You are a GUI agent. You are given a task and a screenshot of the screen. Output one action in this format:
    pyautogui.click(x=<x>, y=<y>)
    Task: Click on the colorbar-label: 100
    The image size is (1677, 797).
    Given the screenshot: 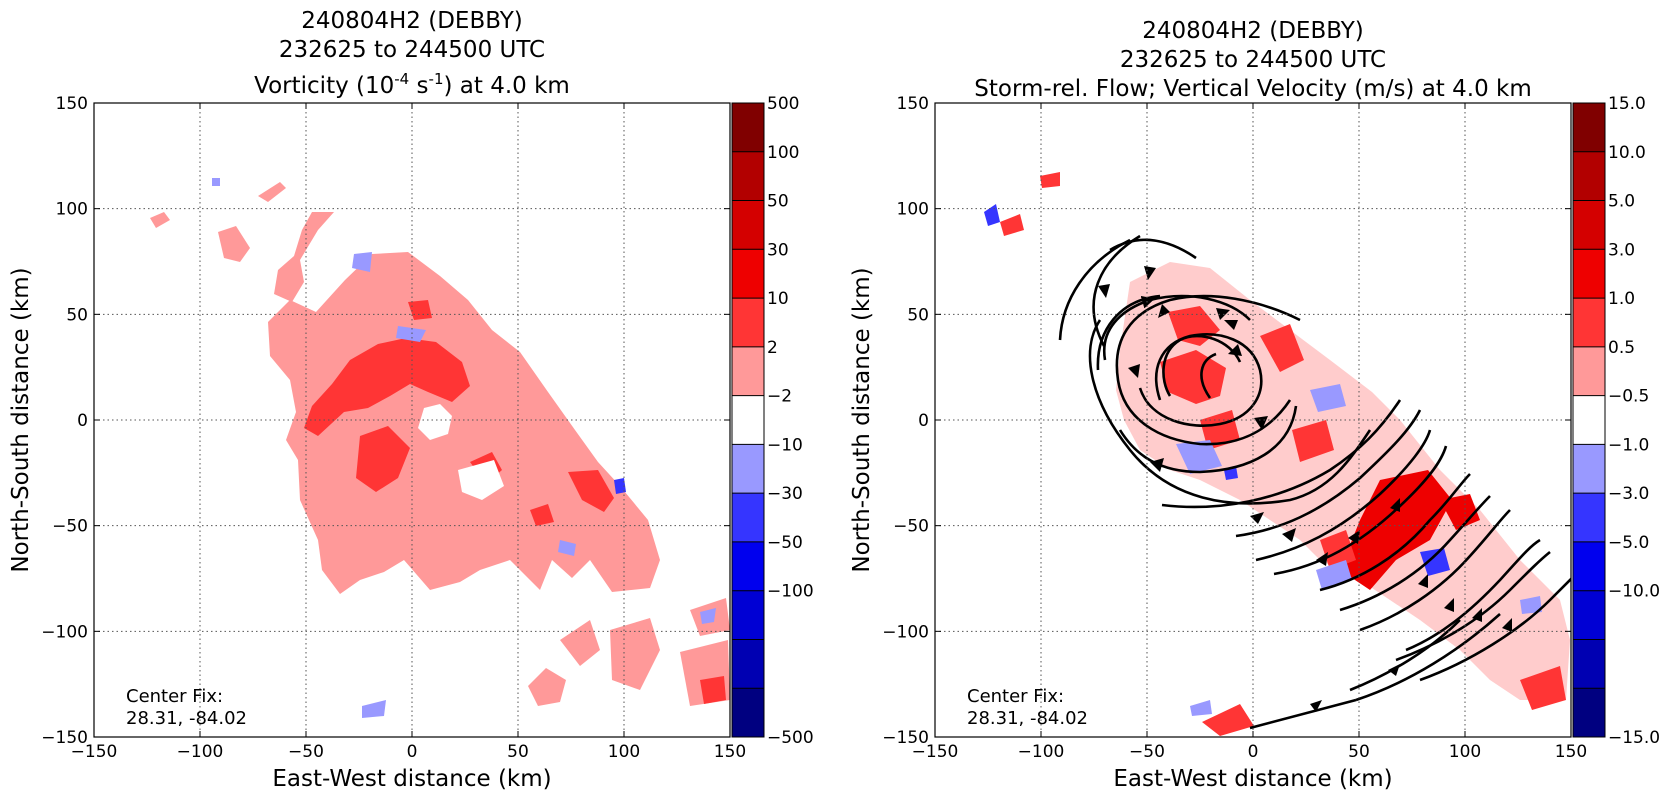 What is the action you would take?
    pyautogui.click(x=783, y=153)
    